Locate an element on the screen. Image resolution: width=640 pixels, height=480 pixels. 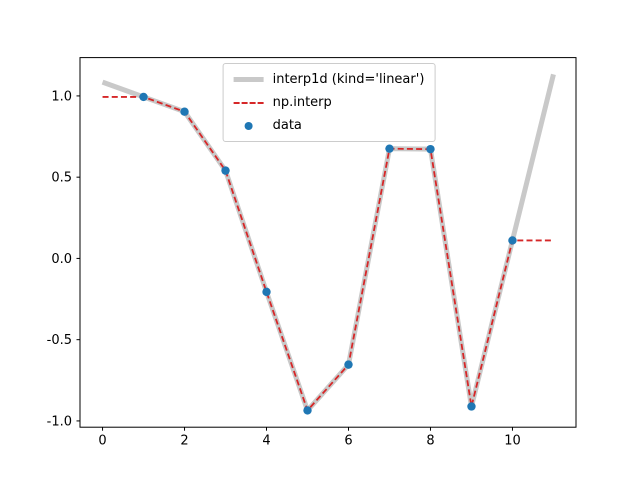
legend: interp1d (kind='linear') np.interp data is located at coordinates (329, 102).